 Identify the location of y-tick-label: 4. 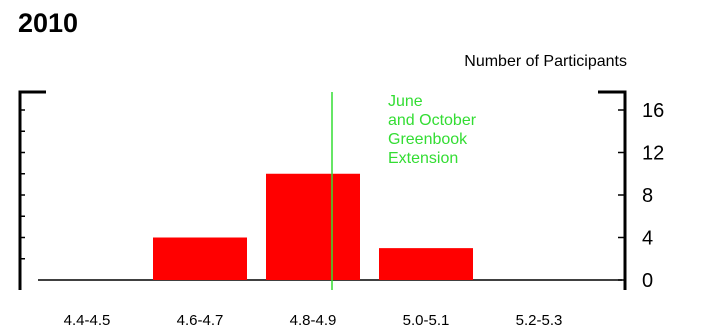
(647, 239).